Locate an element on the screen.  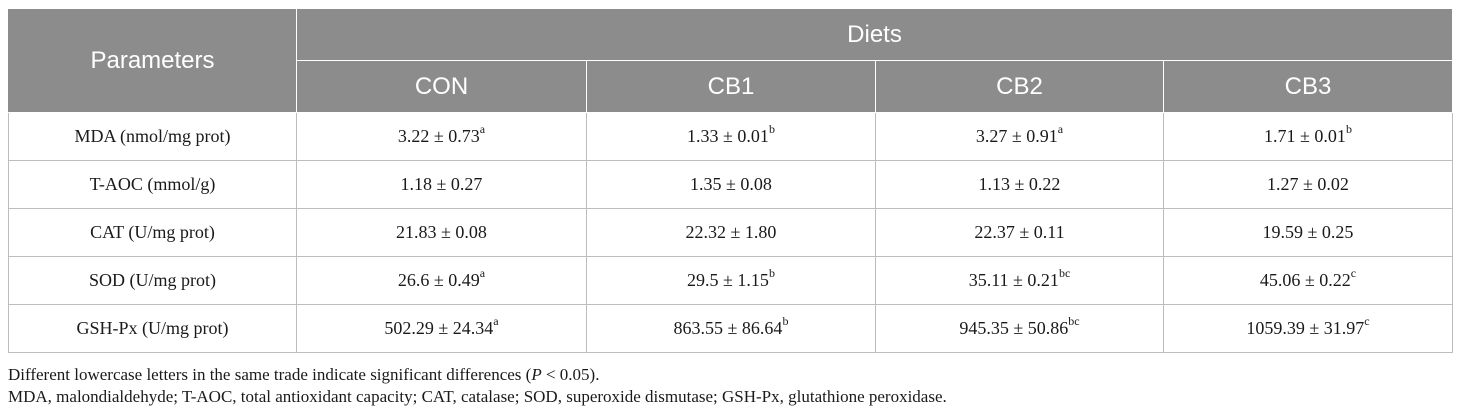
table-cell: 1059.39 ± 31.97c is located at coordinates (1308, 328).